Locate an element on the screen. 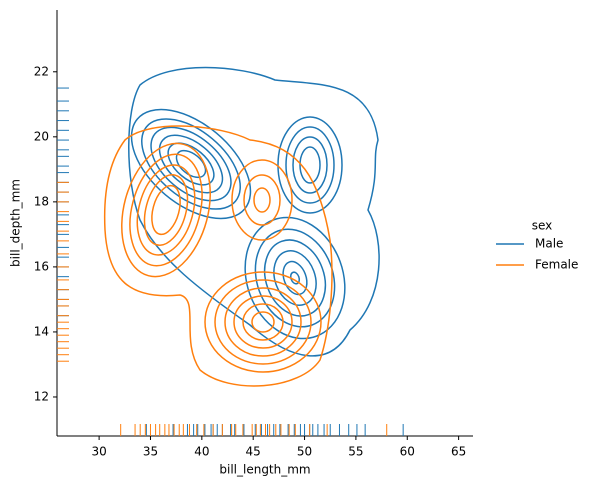 The width and height of the screenshot is (598, 489). x-tick-label: 45 is located at coordinates (253, 452).